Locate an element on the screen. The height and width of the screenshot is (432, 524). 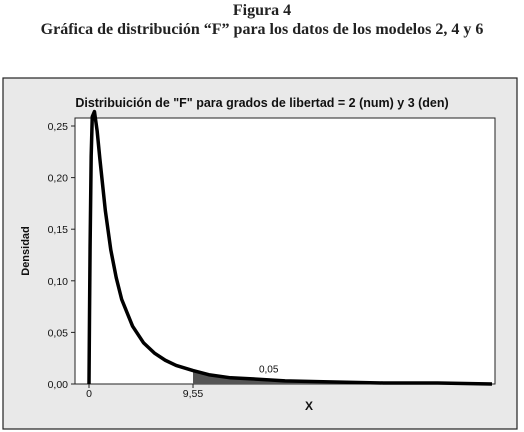
y-tick-label: 0,15 is located at coordinates (58, 230).